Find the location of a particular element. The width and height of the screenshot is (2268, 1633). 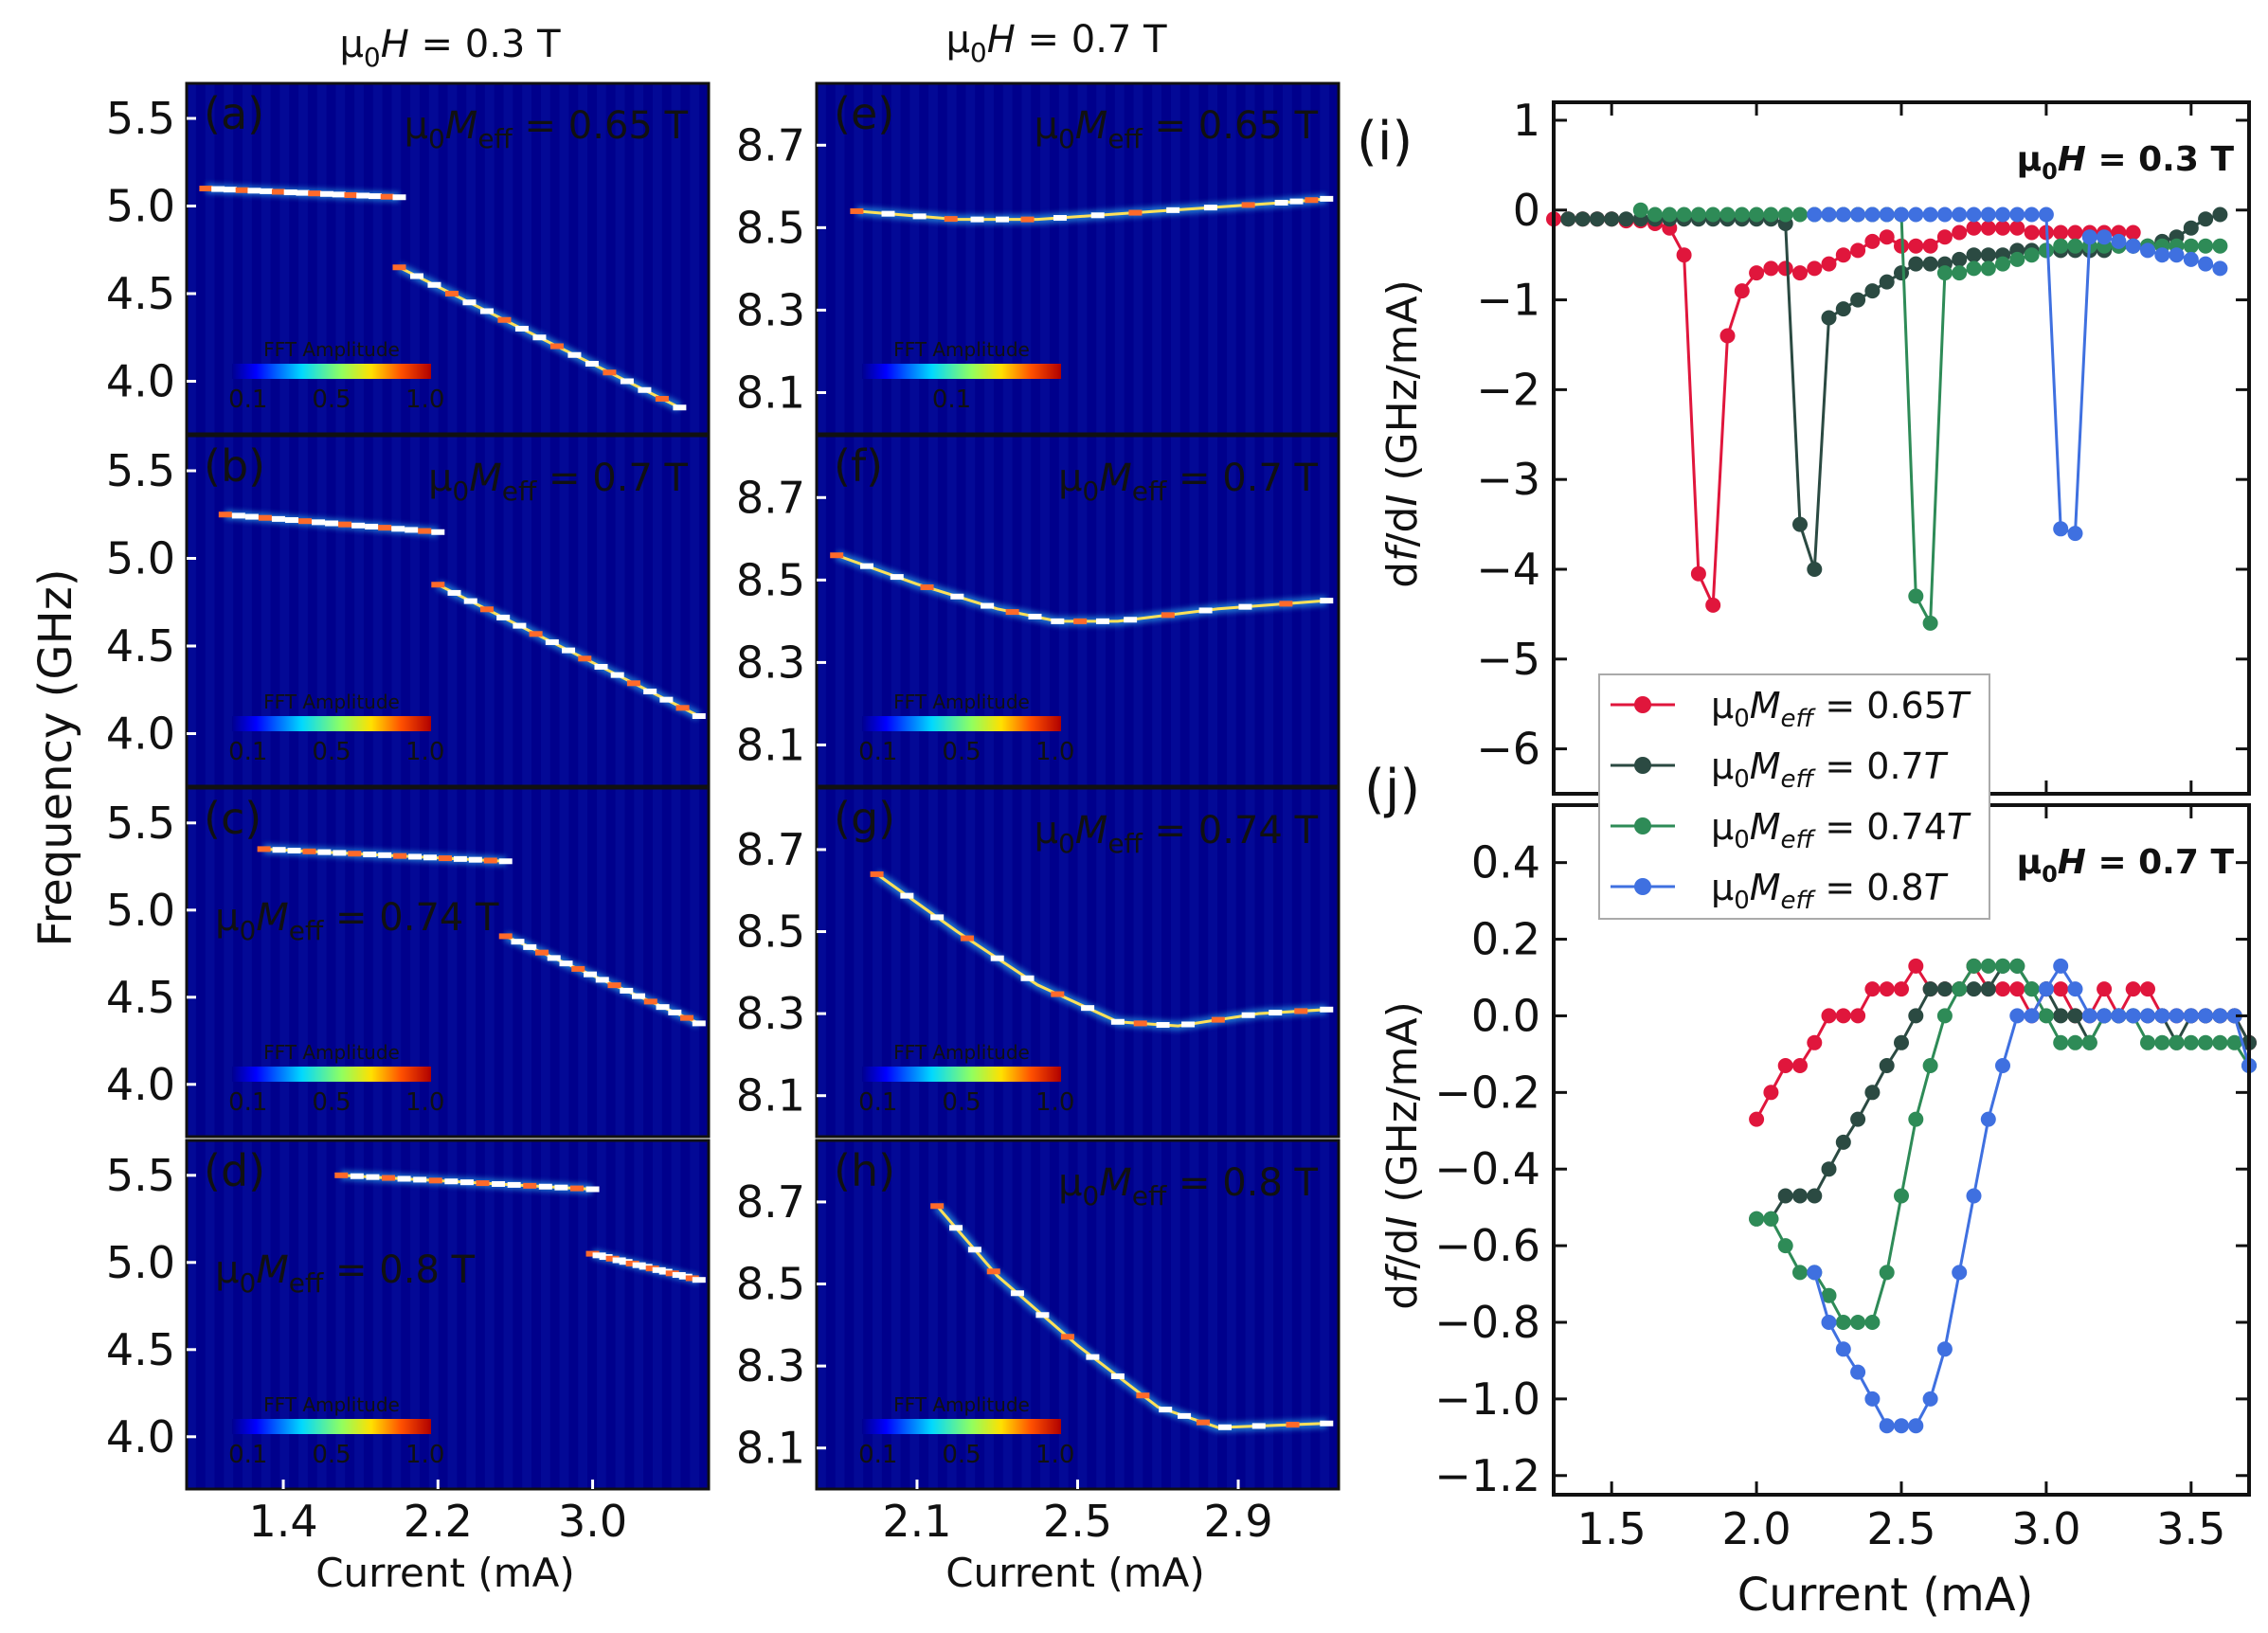

y-tick-label: 4.0 is located at coordinates (140, 1437).